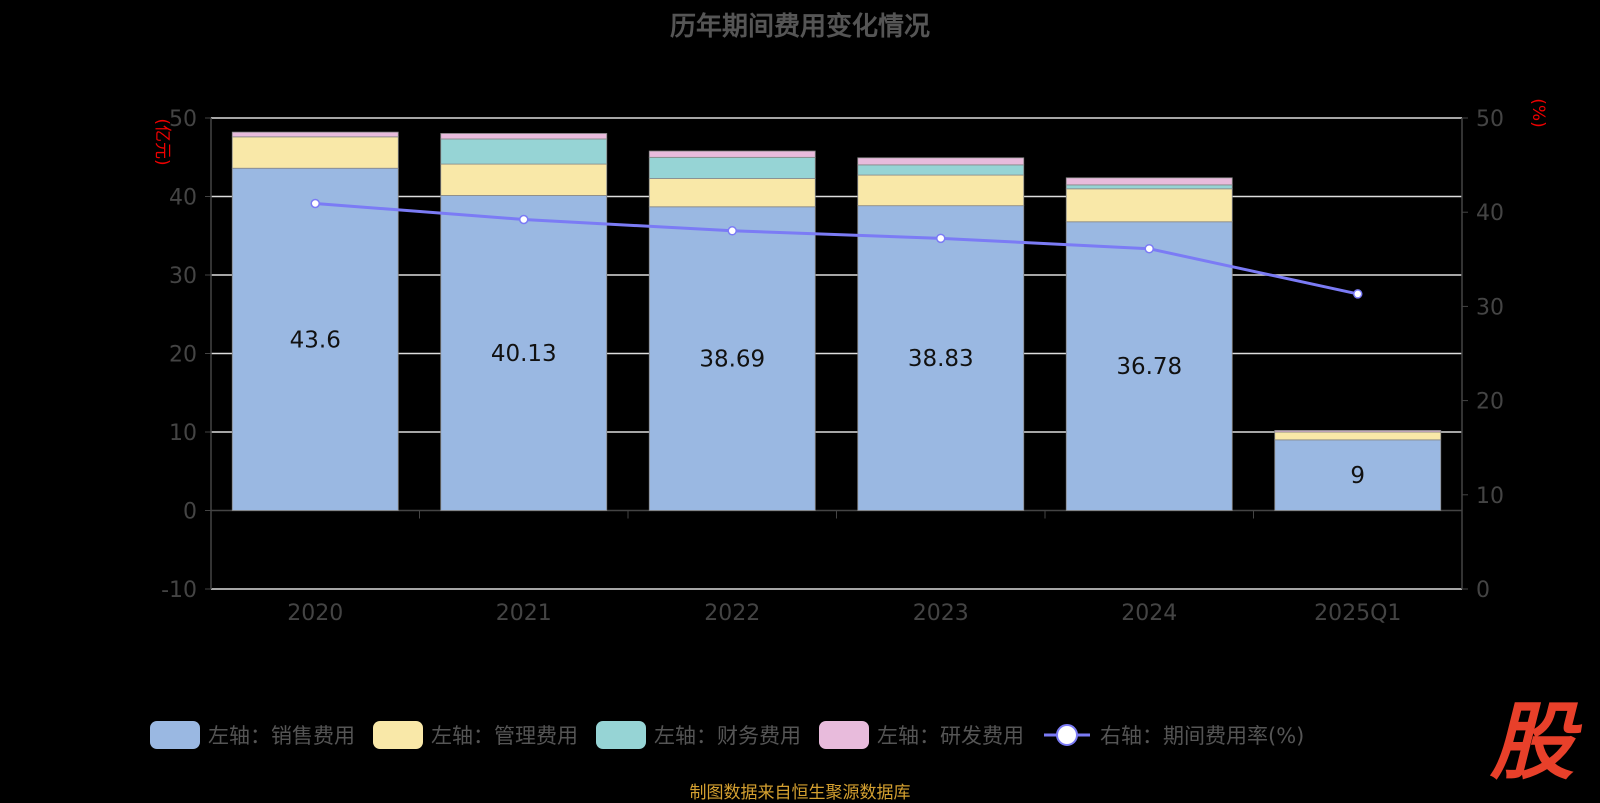  What do you see at coordinates (183, 119) in the screenshot?
I see `y-tick-label: 50` at bounding box center [183, 119].